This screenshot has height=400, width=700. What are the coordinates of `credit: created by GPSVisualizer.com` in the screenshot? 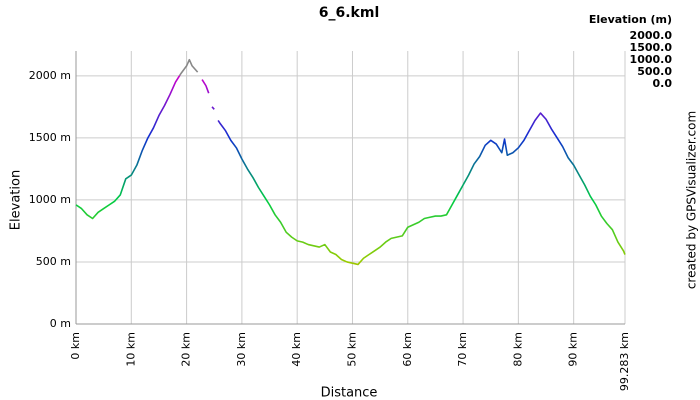 It's located at (692, 200).